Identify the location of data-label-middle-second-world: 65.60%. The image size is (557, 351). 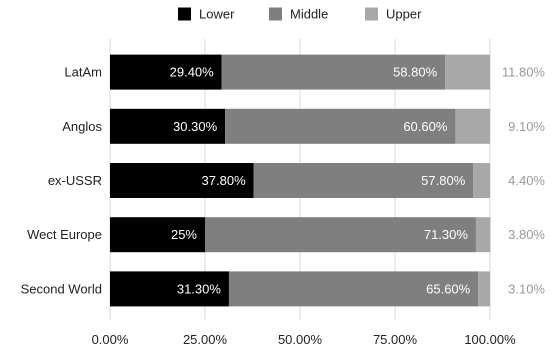
(448, 288).